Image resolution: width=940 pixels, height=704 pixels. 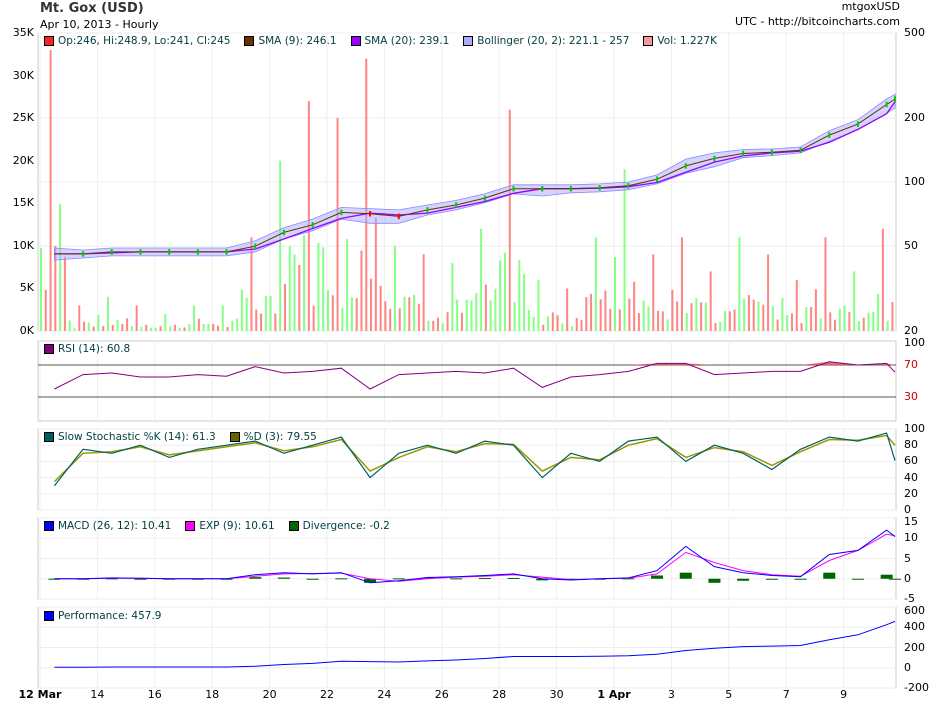 I want to click on y-tick-label-perf: 600, so click(x=914, y=610).